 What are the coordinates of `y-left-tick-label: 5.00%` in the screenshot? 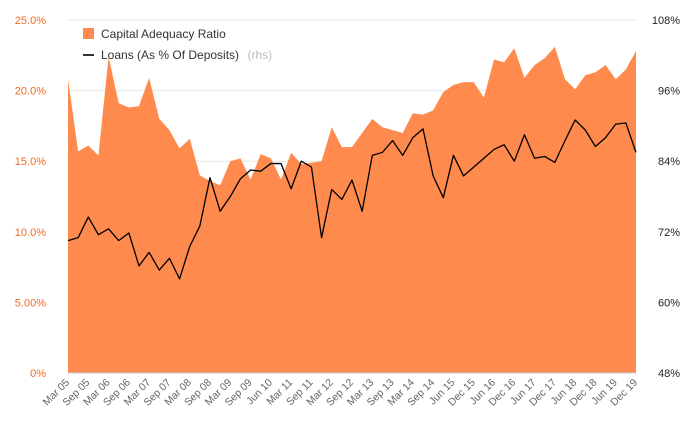 It's located at (30, 303).